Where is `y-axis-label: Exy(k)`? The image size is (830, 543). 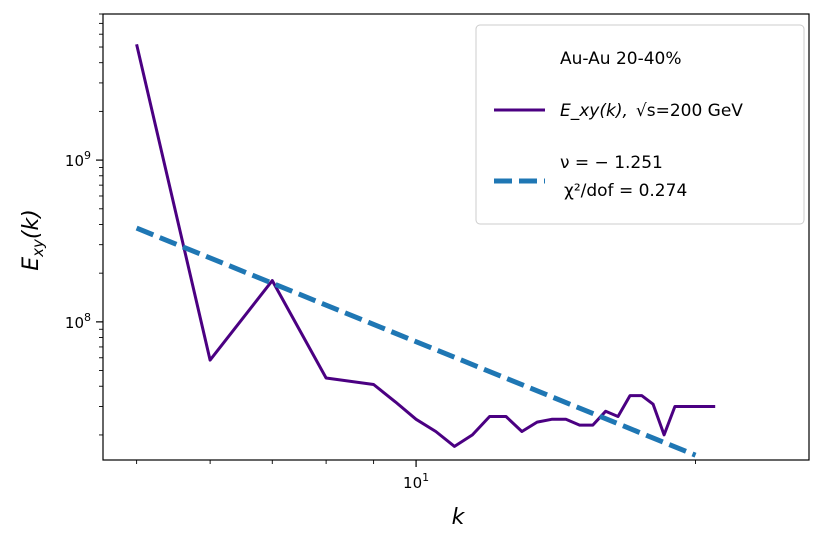
y-axis-label: Exy(k) is located at coordinates (33, 240).